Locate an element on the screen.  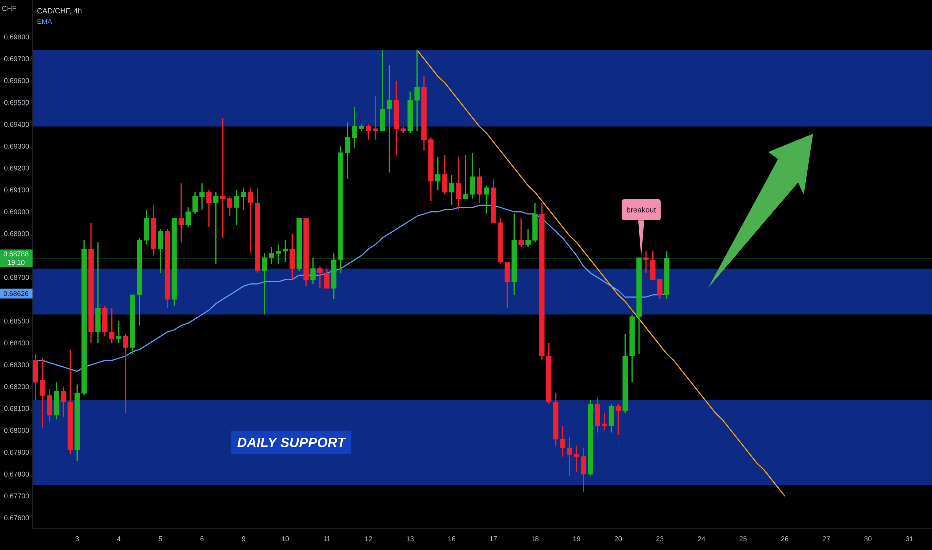
band-label: DAILY SUPPORT is located at coordinates (292, 443).